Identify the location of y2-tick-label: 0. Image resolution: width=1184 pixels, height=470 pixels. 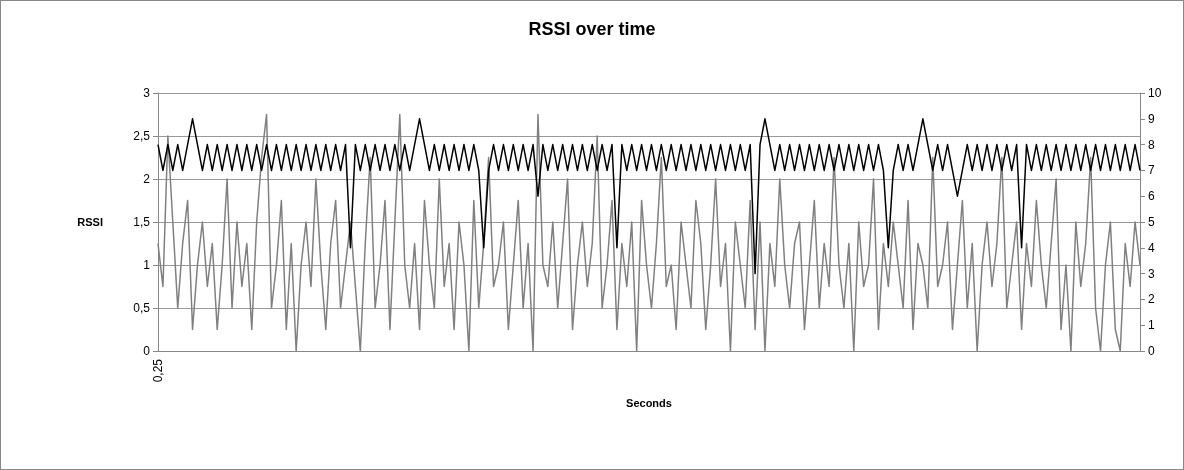
(1151, 351).